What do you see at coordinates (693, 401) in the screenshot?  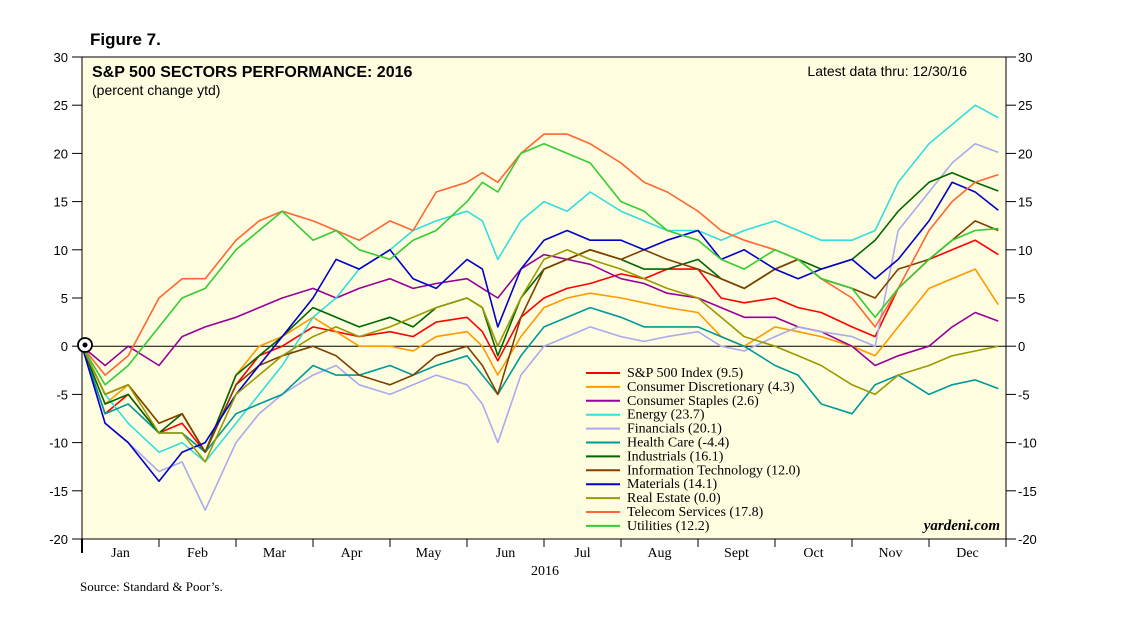 I see `legend-entry-label: Consumer Staples (2.6)` at bounding box center [693, 401].